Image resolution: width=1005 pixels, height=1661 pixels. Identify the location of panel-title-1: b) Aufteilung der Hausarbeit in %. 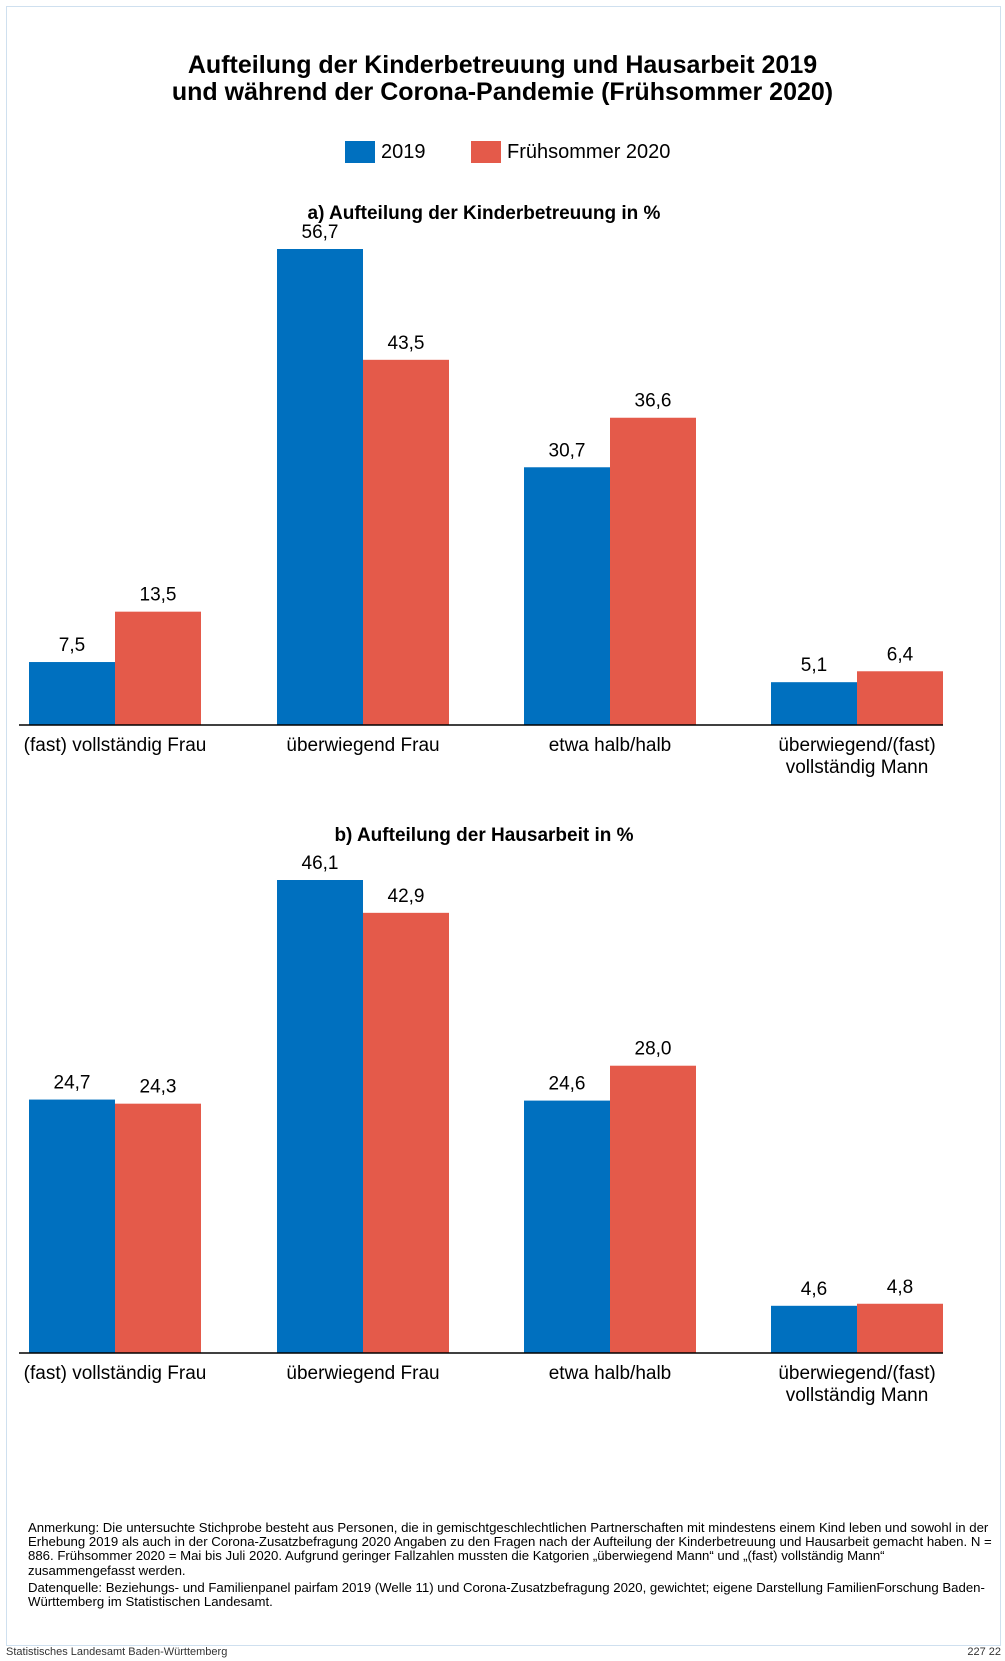
(483, 835).